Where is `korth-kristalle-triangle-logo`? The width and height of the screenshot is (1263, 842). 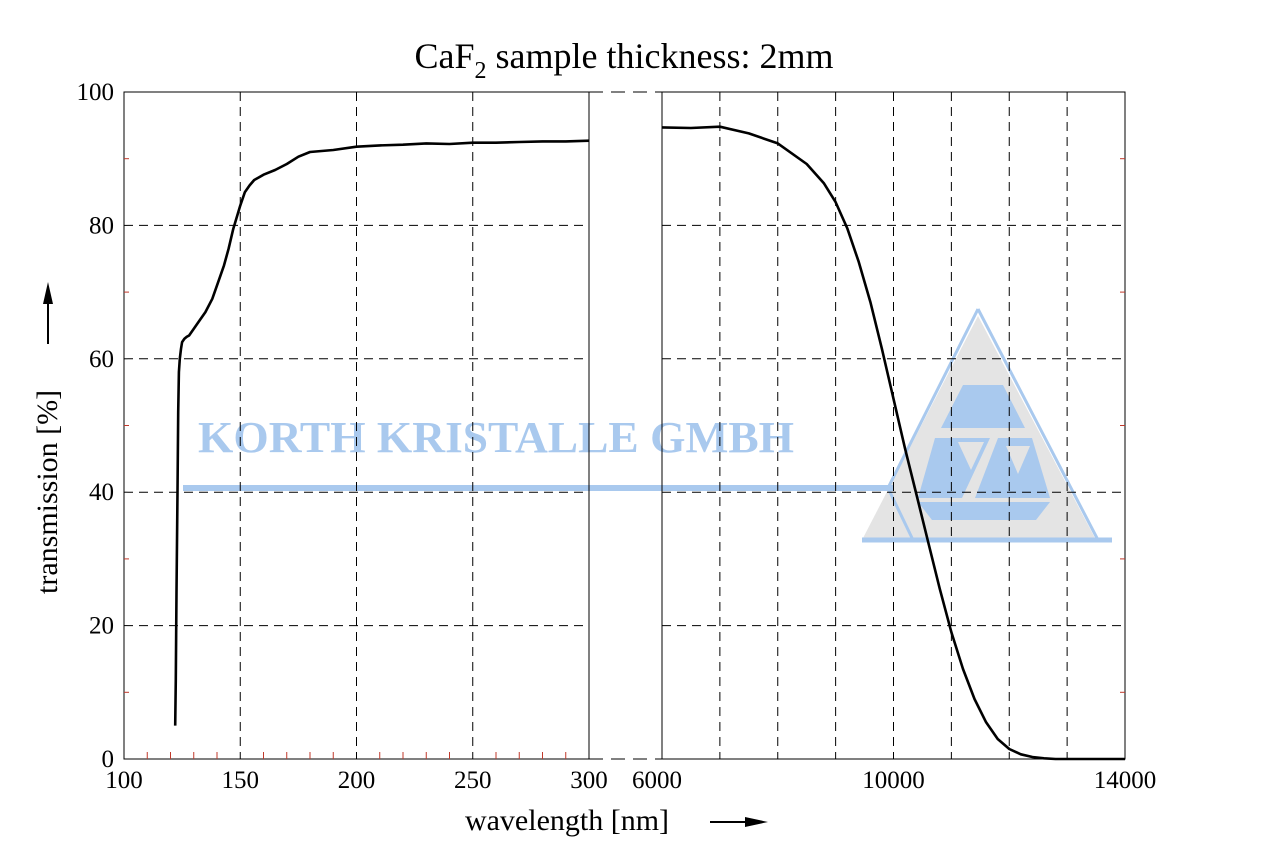 korth-kristalle-triangle-logo is located at coordinates (987, 425).